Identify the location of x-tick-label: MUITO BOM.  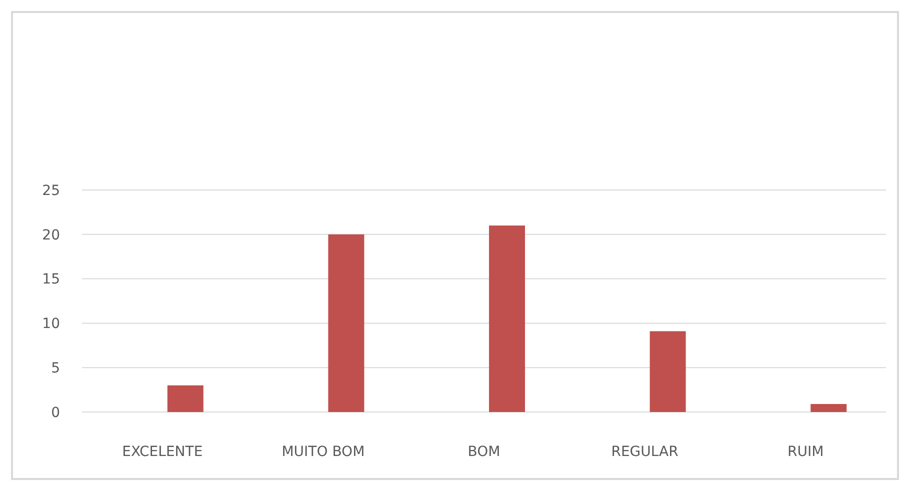
(323, 452).